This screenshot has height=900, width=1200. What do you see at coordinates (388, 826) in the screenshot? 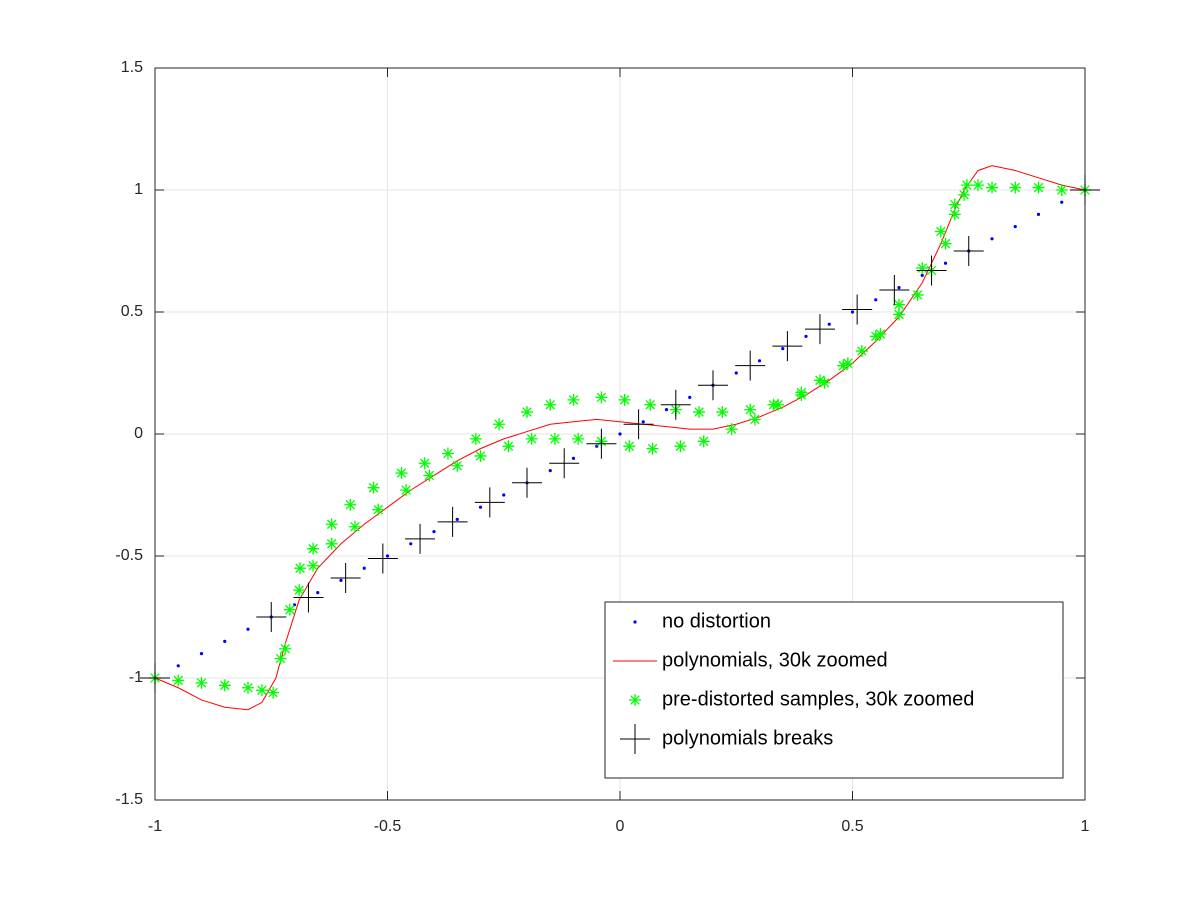
I see `x-tick-label: -0.5` at bounding box center [388, 826].